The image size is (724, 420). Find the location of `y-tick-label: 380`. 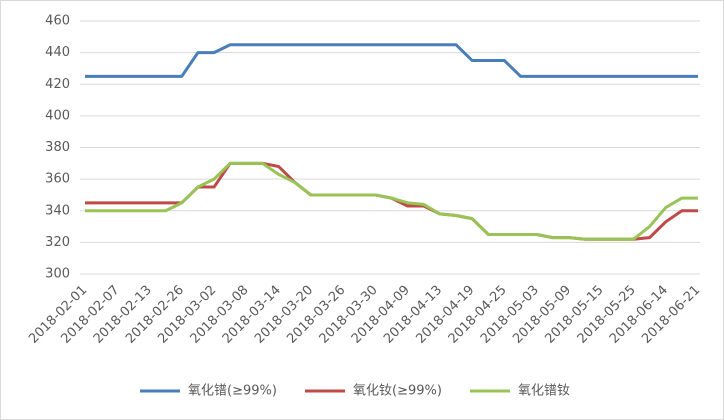

y-tick-label: 380 is located at coordinates (57, 147).